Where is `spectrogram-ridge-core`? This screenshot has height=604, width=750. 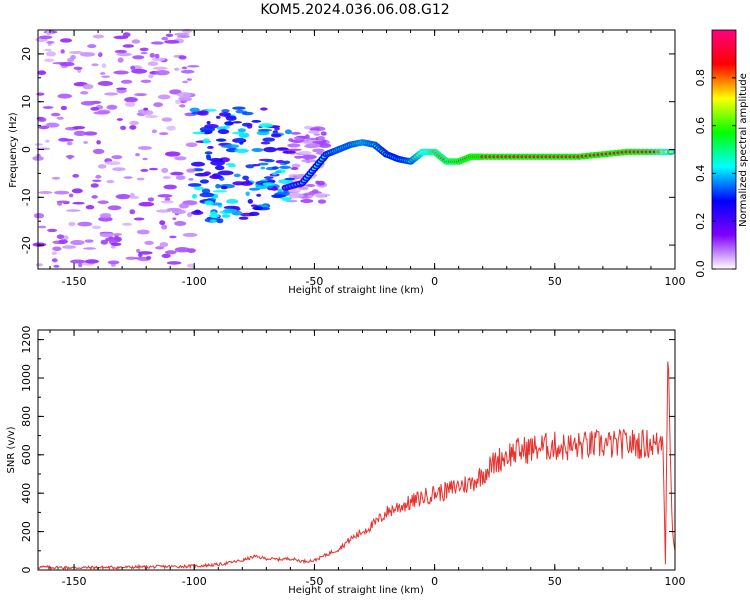
spectrogram-ridge-core is located at coordinates (671, 152).